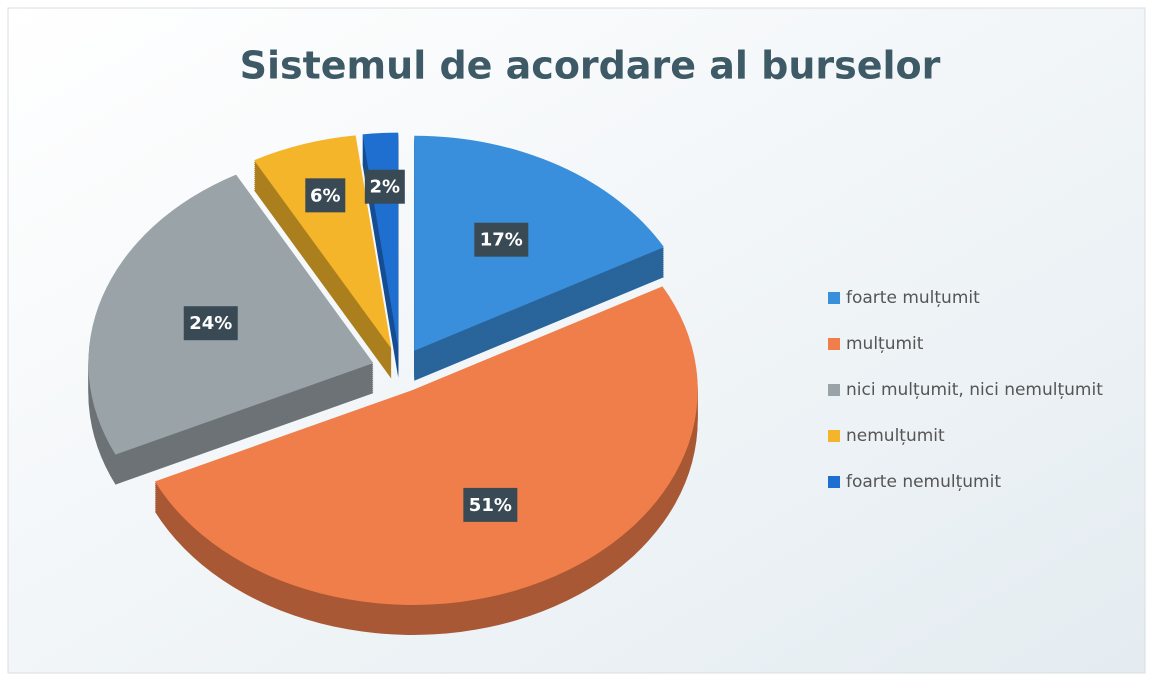 This screenshot has height=685, width=1153. I want to click on data-label: 6%, so click(325, 195).